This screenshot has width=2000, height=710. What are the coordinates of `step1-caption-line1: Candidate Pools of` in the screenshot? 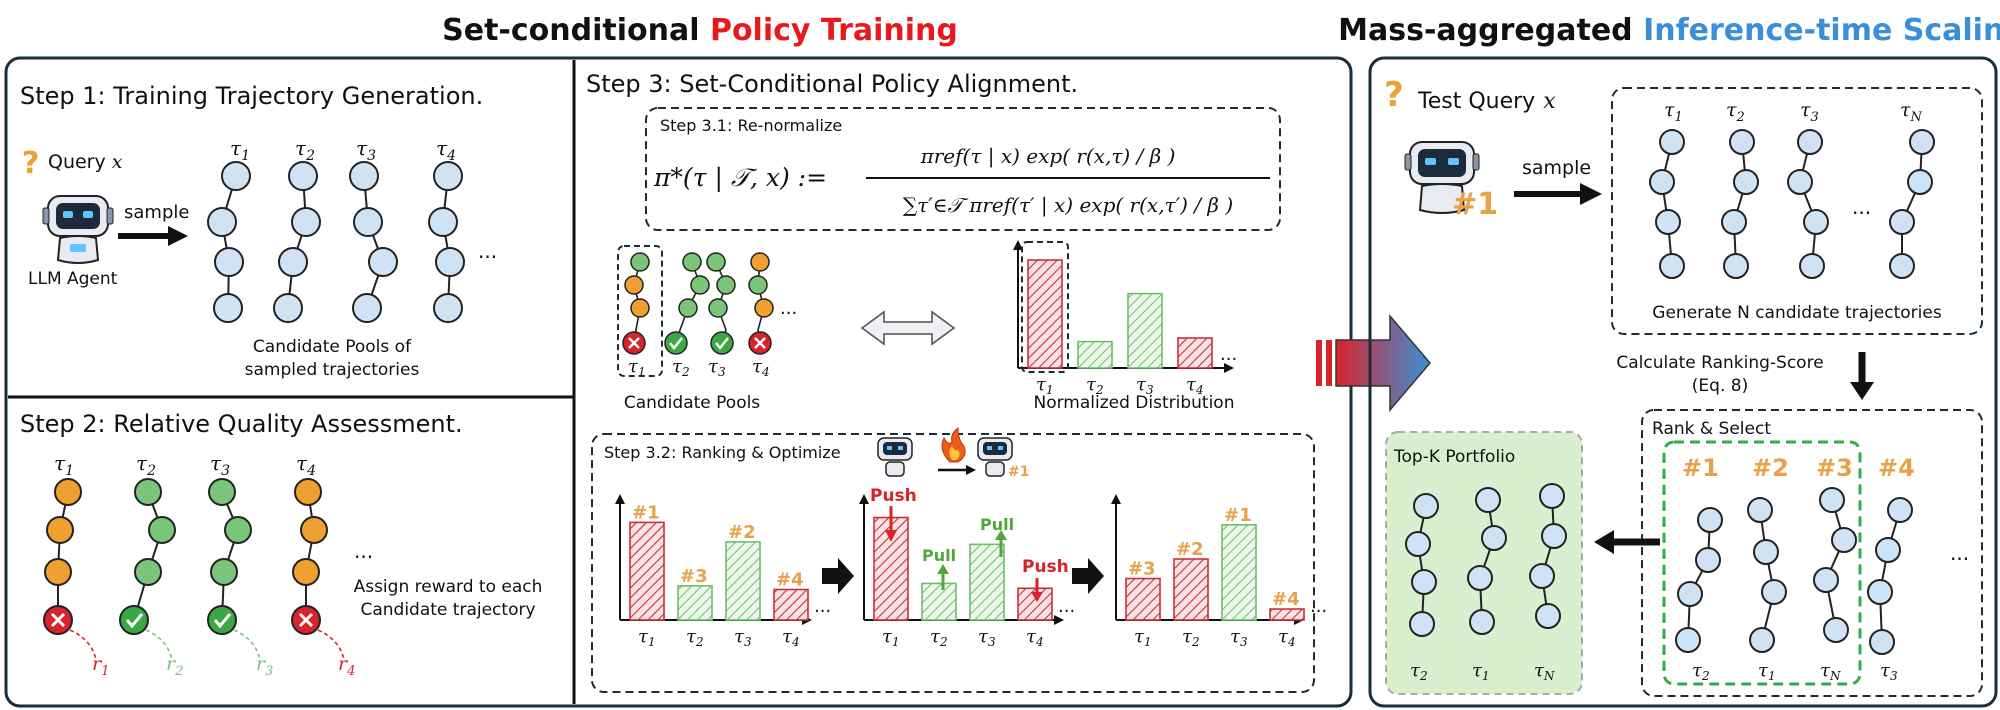 It's located at (332, 347).